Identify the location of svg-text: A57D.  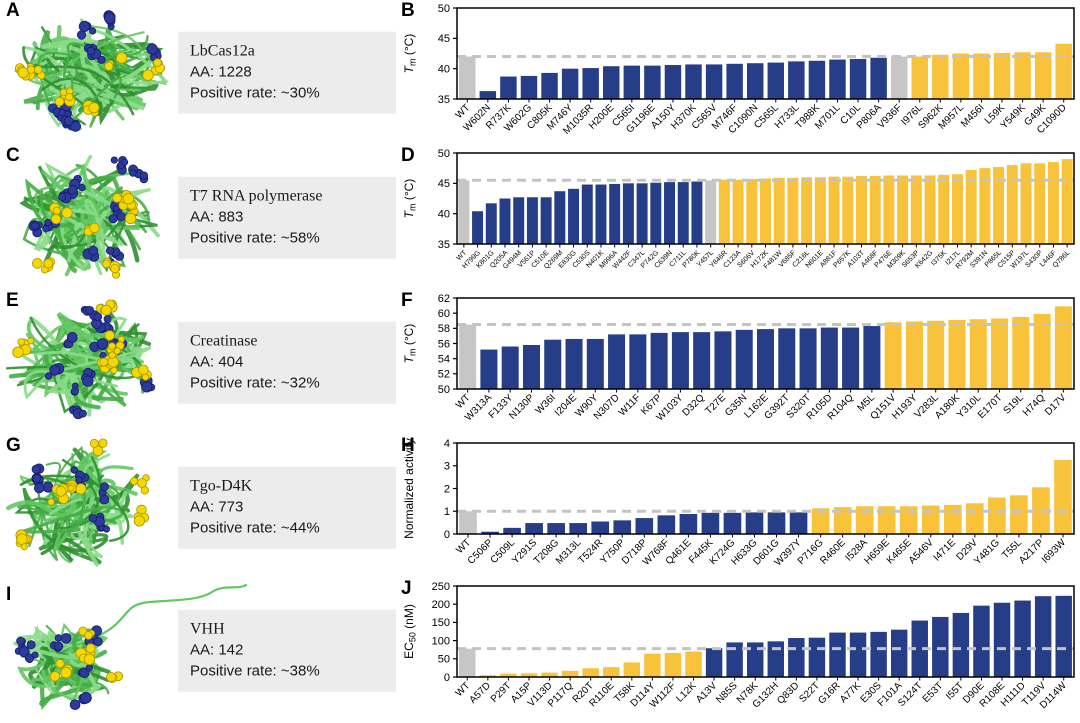
(480, 692).